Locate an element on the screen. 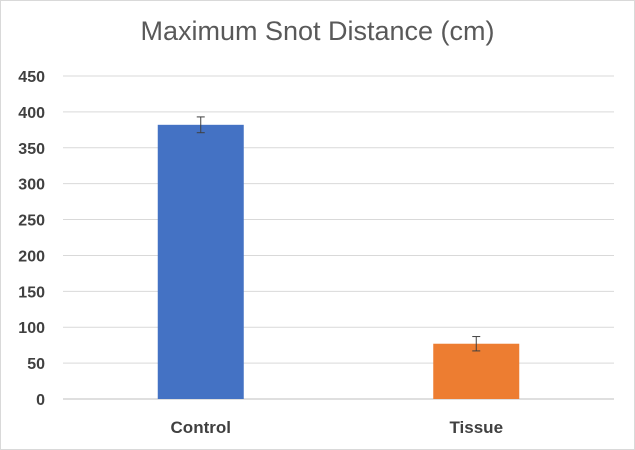 The image size is (635, 450). x-tick-label: Tissue is located at coordinates (476, 427).